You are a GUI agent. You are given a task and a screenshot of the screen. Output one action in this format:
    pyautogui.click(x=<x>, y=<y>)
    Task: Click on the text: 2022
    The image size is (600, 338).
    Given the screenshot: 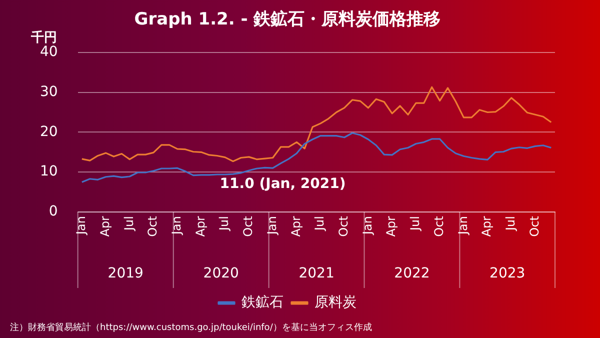 What is the action you would take?
    pyautogui.click(x=412, y=274)
    